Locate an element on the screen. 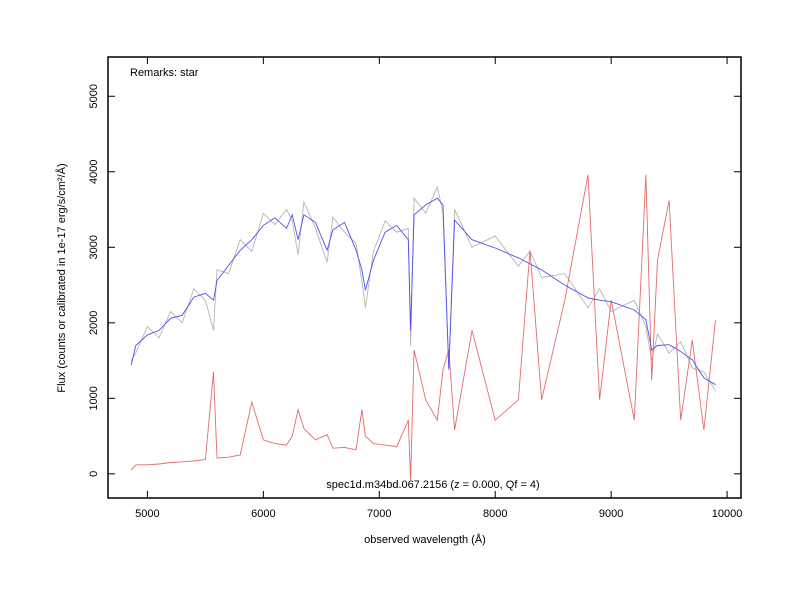  x-tick-label: 5000 is located at coordinates (147, 514).